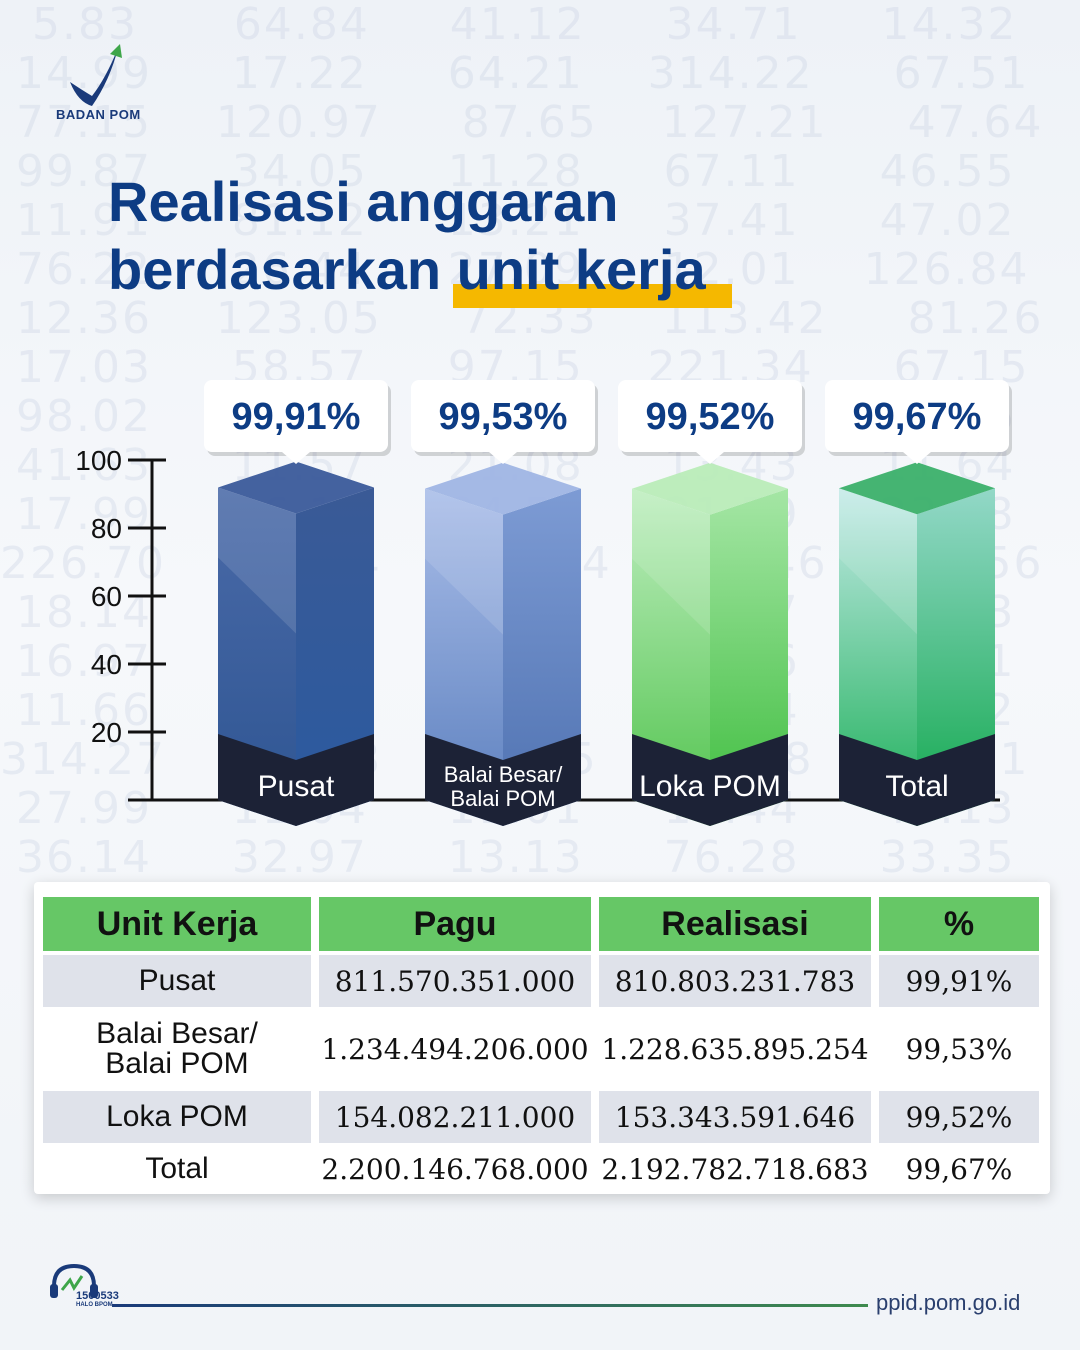 The image size is (1080, 1350). Describe the element at coordinates (106, 664) in the screenshot. I see `y-tick-label: 40` at that location.